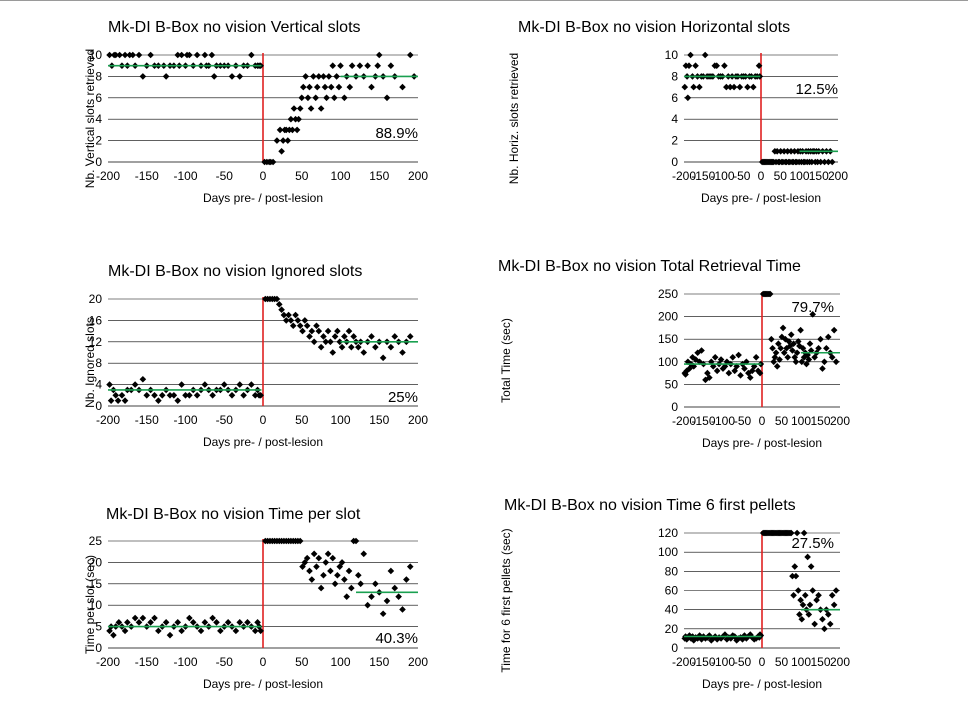  I want to click on chart-title: Mk-DI B-Box no vision Vertical slots, so click(234, 27).